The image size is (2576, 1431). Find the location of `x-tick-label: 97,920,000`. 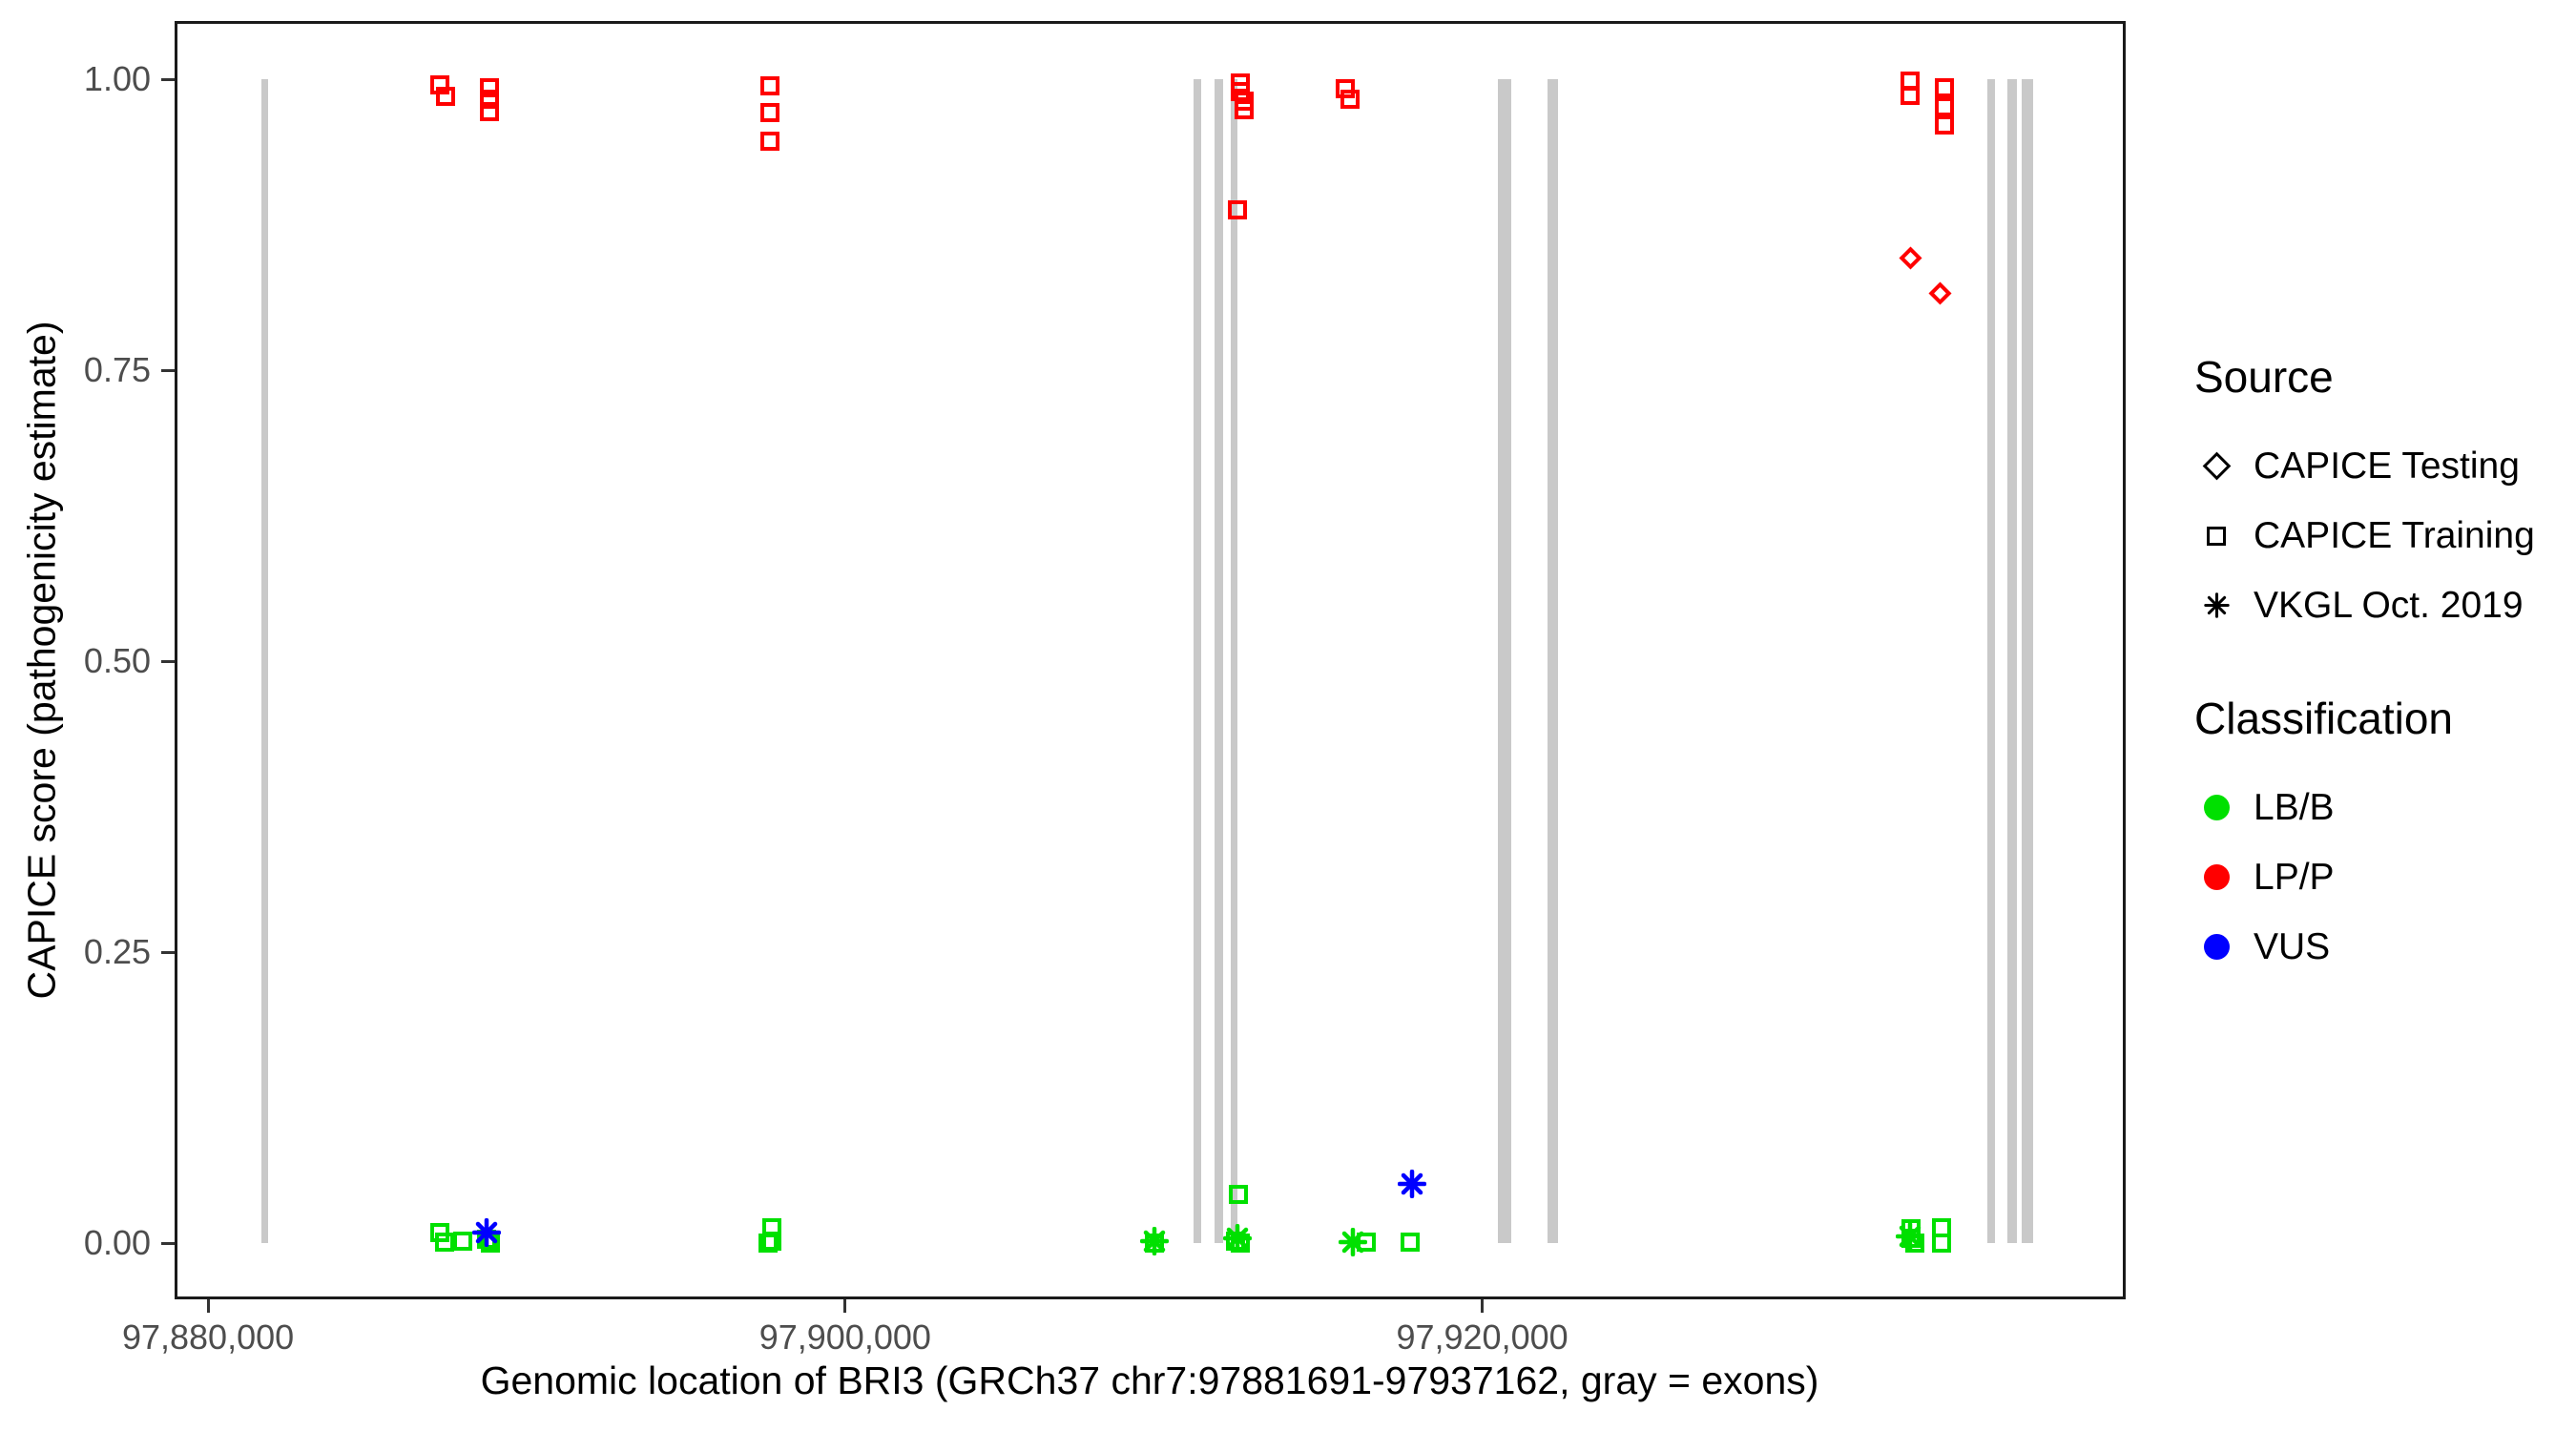

x-tick-label: 97,920,000 is located at coordinates (1482, 1337).